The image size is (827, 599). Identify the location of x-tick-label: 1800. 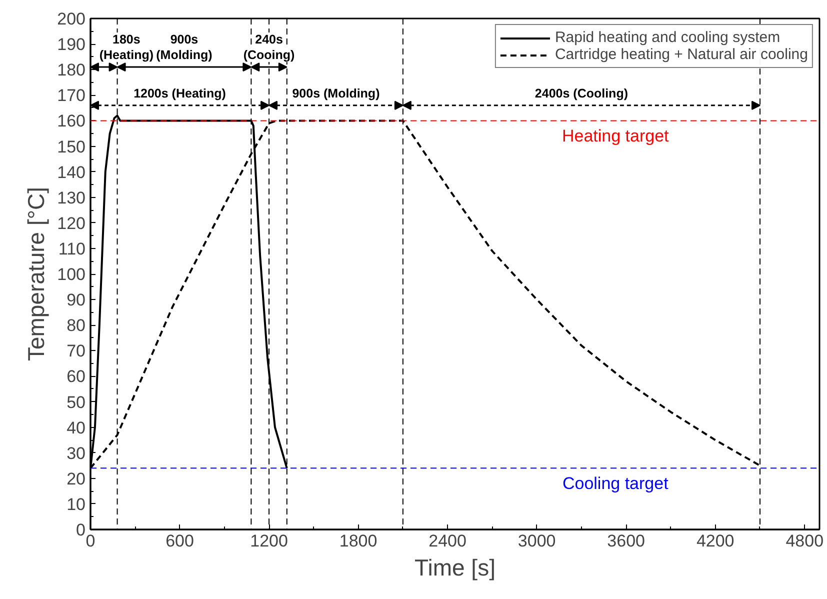
(358, 541).